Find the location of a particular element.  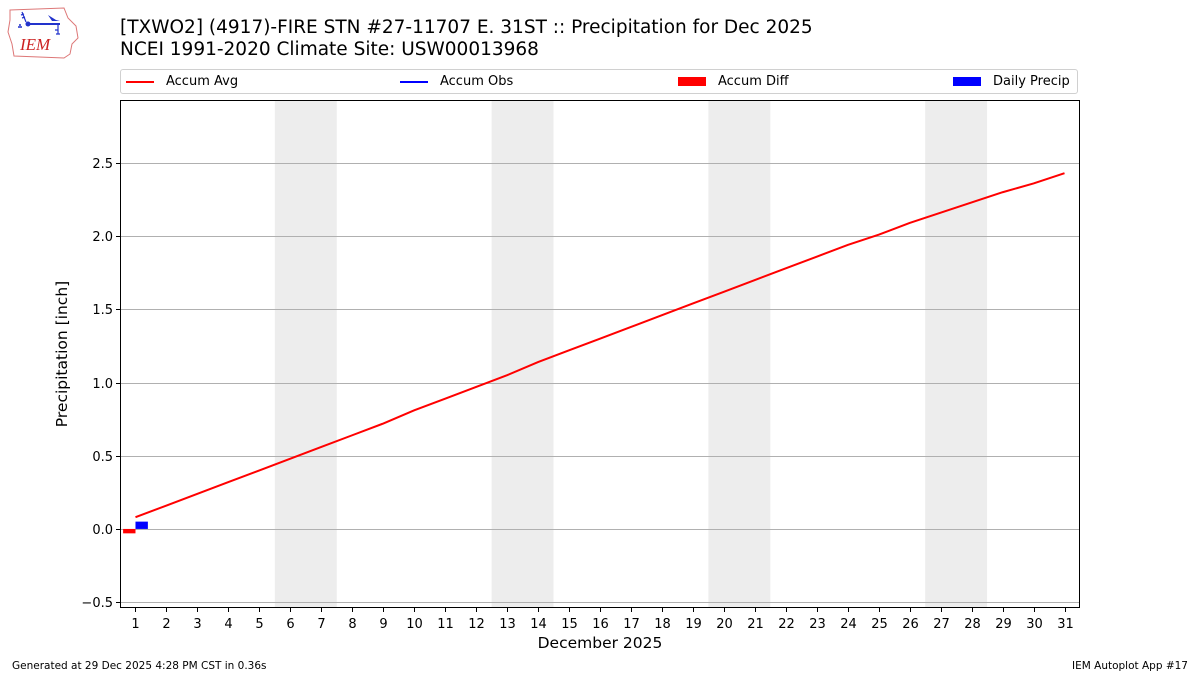

x-tick-label: 24 is located at coordinates (848, 624).